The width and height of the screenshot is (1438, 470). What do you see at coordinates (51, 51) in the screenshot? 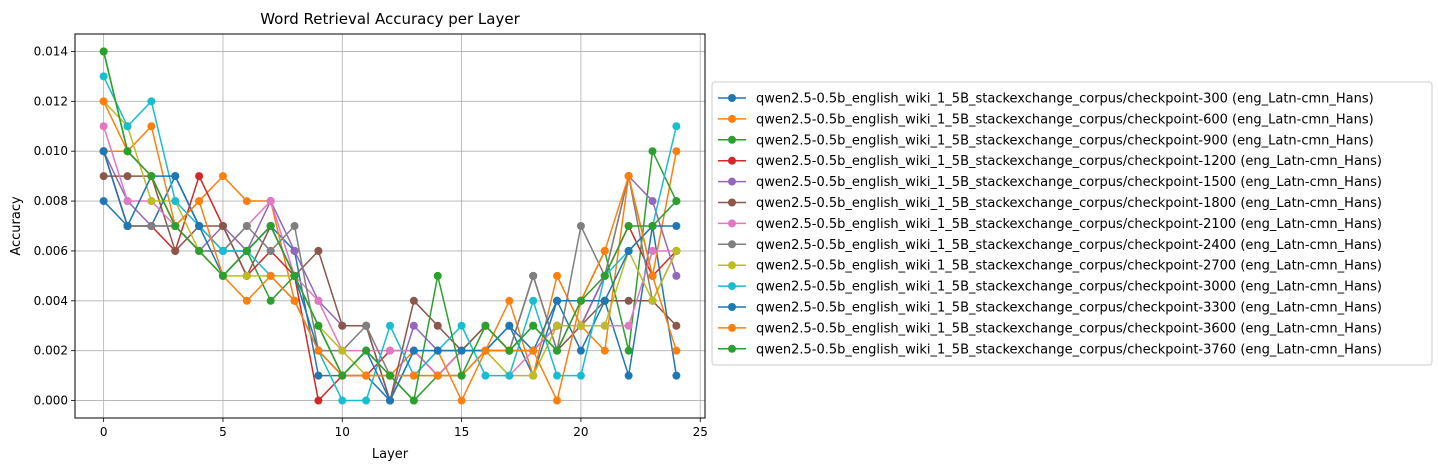
I see `y-tick-label: 0.014` at bounding box center [51, 51].